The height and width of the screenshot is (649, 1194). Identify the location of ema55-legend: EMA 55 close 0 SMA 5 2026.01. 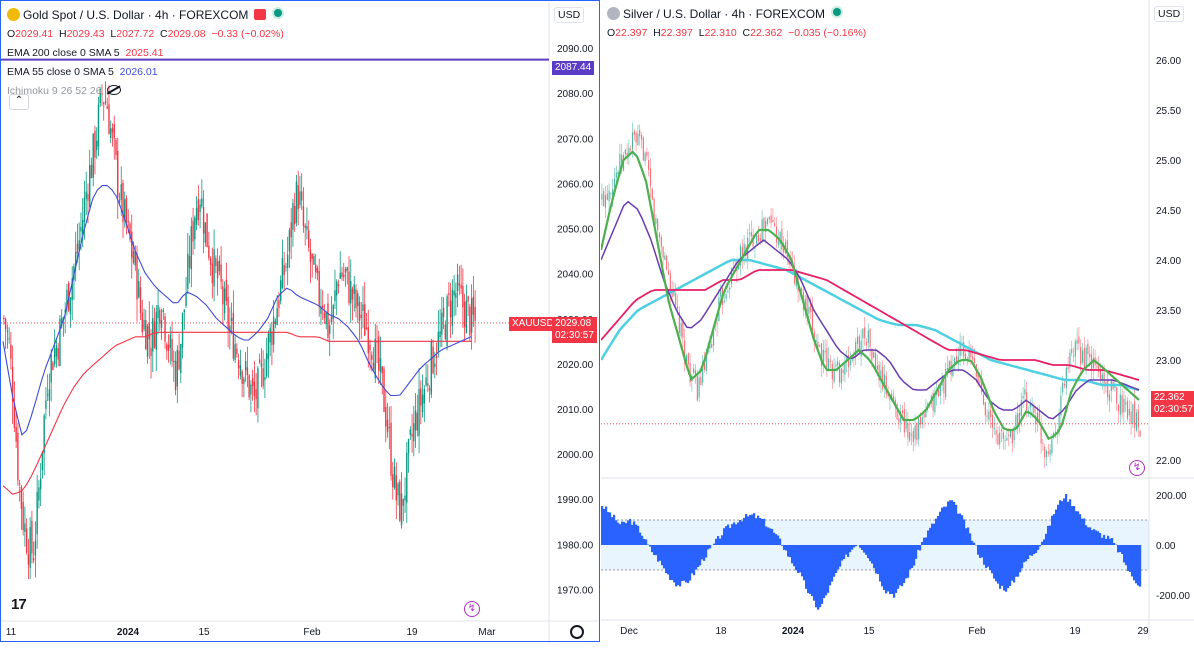
(82, 72).